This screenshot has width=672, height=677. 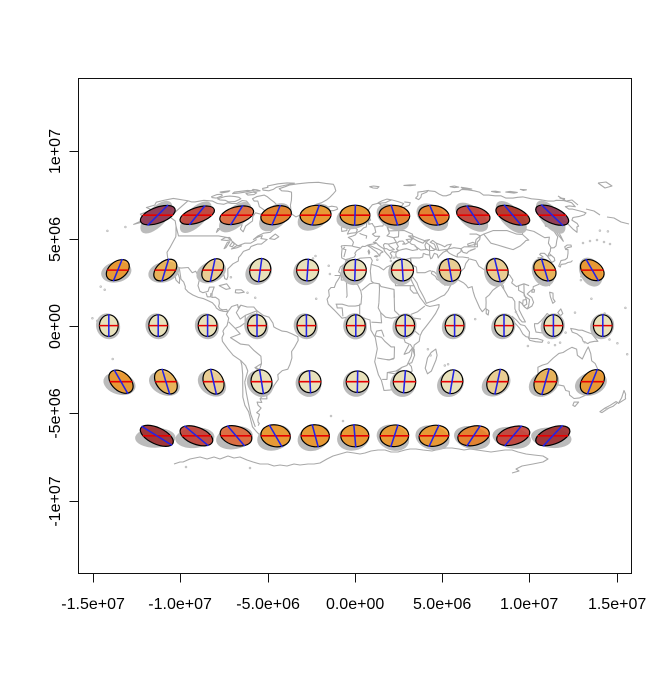 I want to click on svg-text: 5.0e+06, so click(x=442, y=604).